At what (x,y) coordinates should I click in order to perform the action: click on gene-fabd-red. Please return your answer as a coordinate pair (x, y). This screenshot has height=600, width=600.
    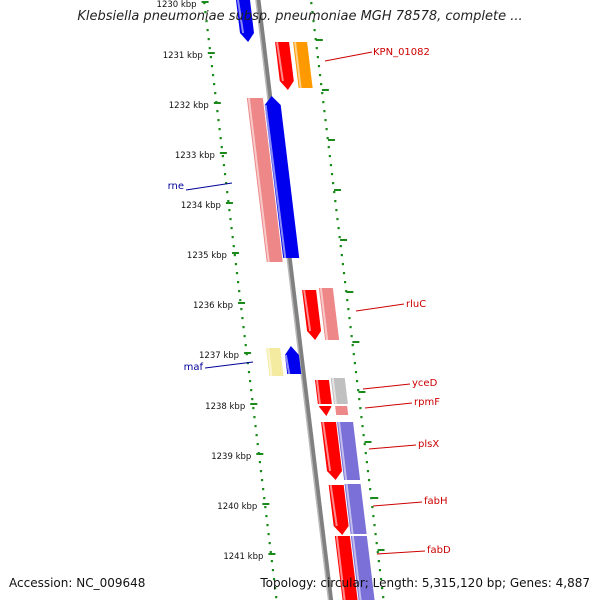
    Looking at the image, I should click on (346, 568).